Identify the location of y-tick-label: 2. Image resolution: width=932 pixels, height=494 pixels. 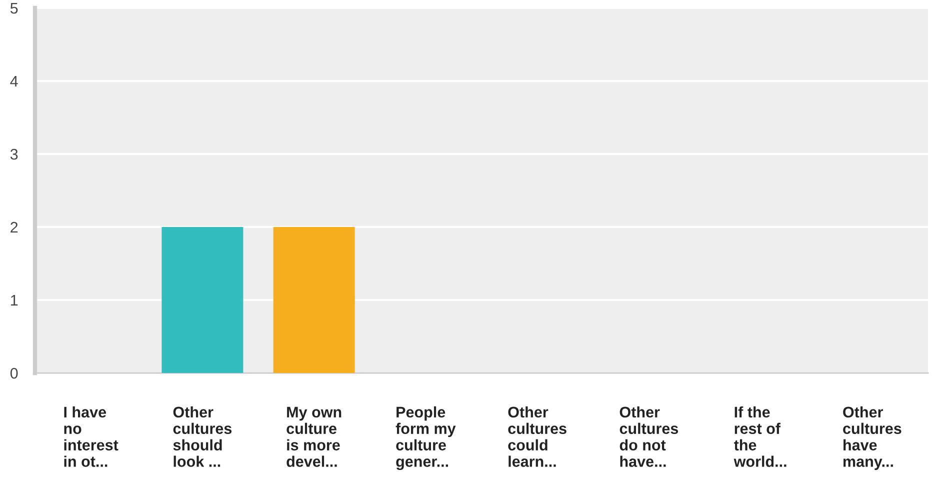
(14, 227).